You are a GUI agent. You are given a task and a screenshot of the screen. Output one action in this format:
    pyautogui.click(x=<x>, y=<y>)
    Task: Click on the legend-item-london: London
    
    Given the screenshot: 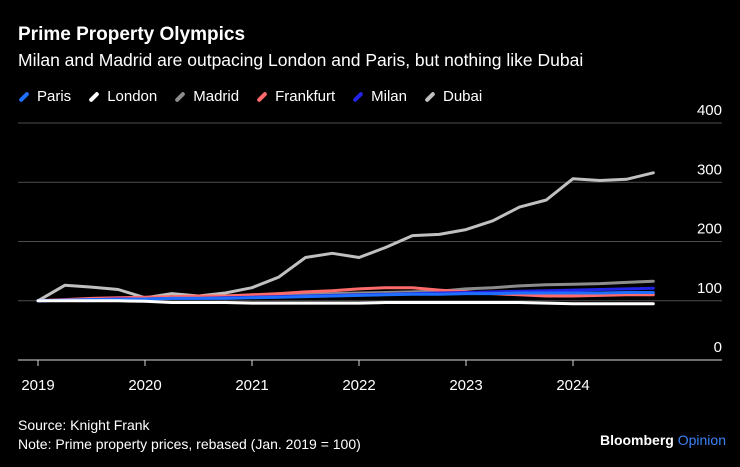 What is the action you would take?
    pyautogui.click(x=122, y=96)
    